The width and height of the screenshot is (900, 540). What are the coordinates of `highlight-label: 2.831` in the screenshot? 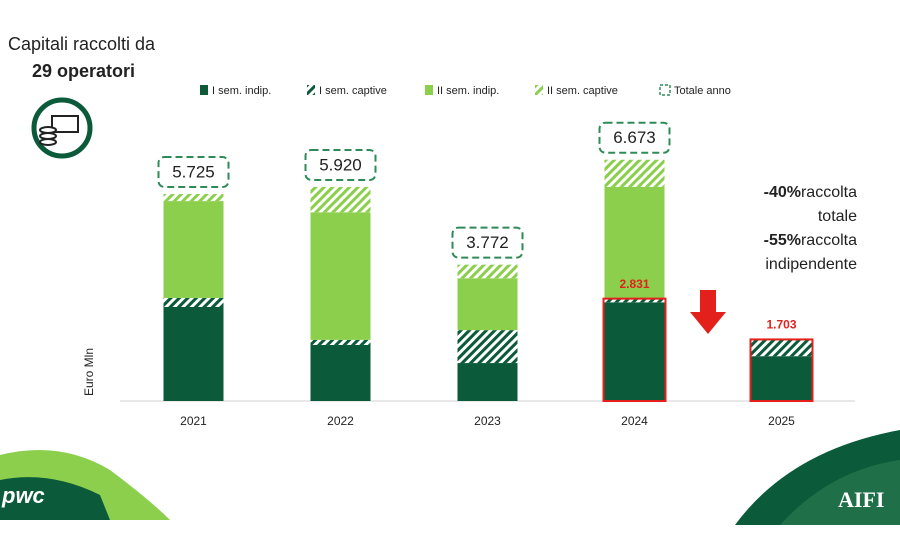 It's located at (634, 284).